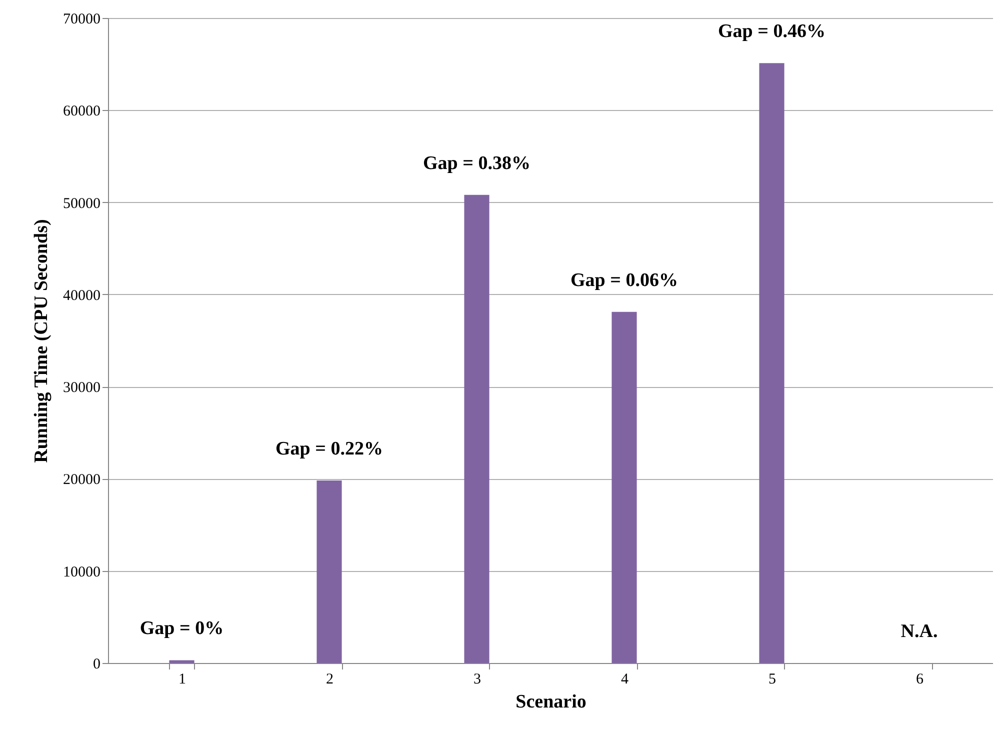 This screenshot has width=995, height=731. What do you see at coordinates (329, 449) in the screenshot?
I see `annotation: Gap = 0.22%` at bounding box center [329, 449].